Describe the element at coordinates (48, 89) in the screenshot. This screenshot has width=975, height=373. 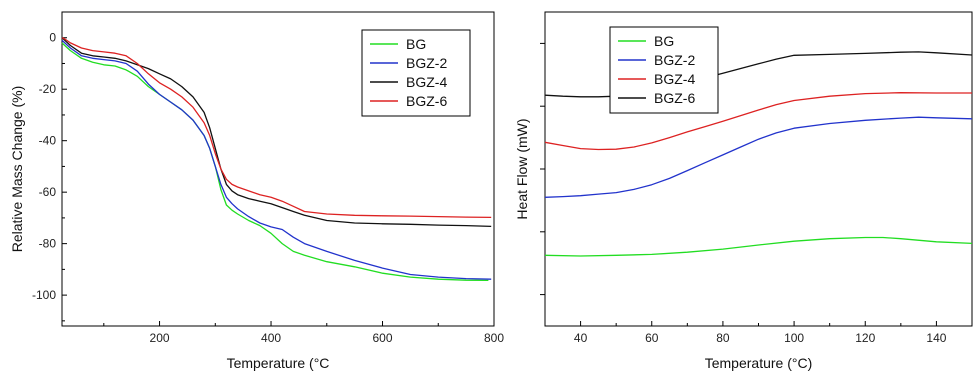
I see `y-tick-label: -20` at that location.